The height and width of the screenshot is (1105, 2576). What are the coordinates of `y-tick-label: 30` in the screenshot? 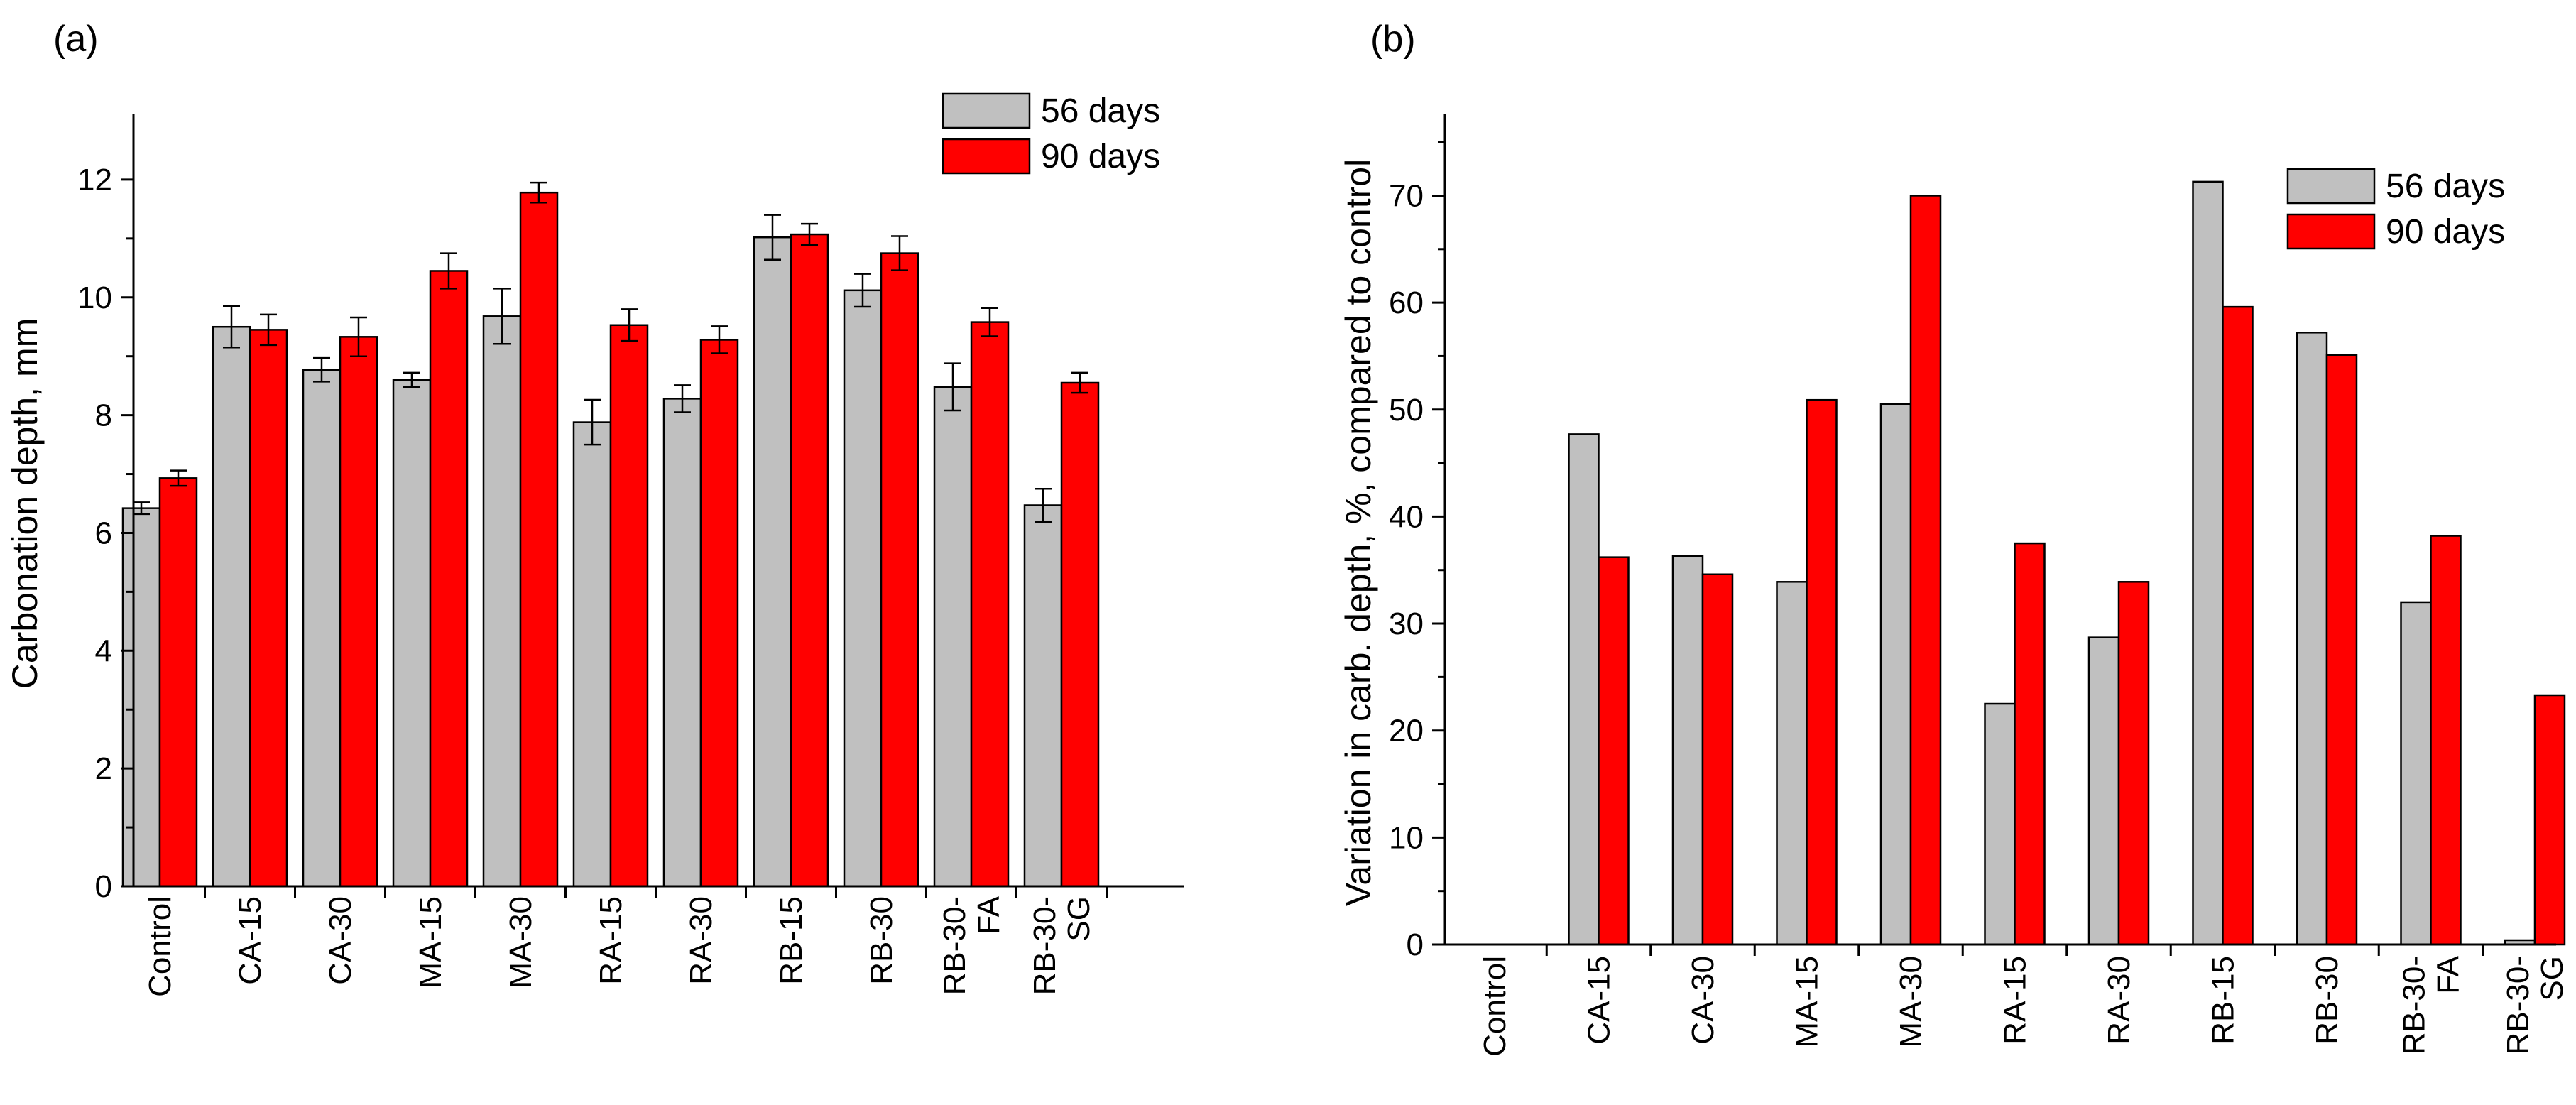 It's located at (1406, 623).